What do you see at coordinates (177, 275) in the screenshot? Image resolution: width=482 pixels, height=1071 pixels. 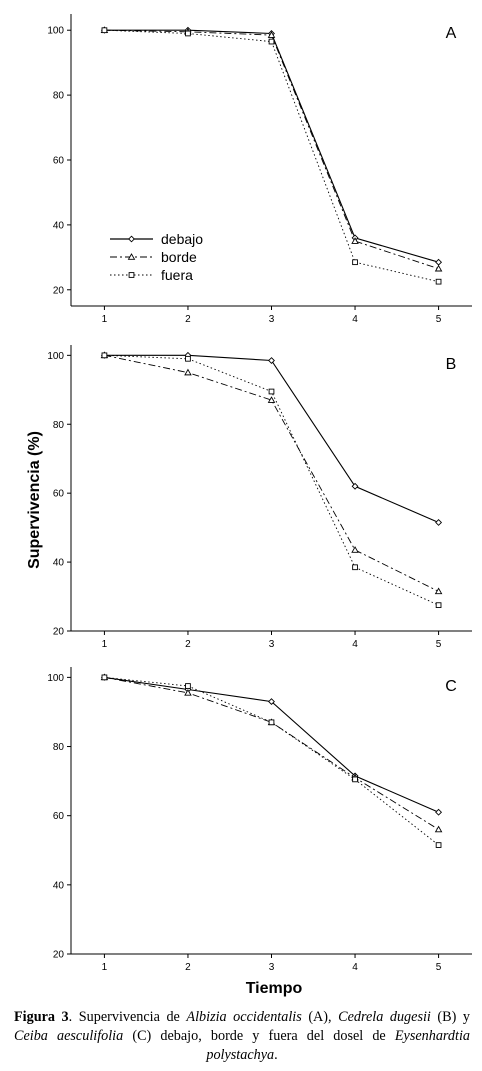 I see `legend-label-fuera: fuera` at bounding box center [177, 275].